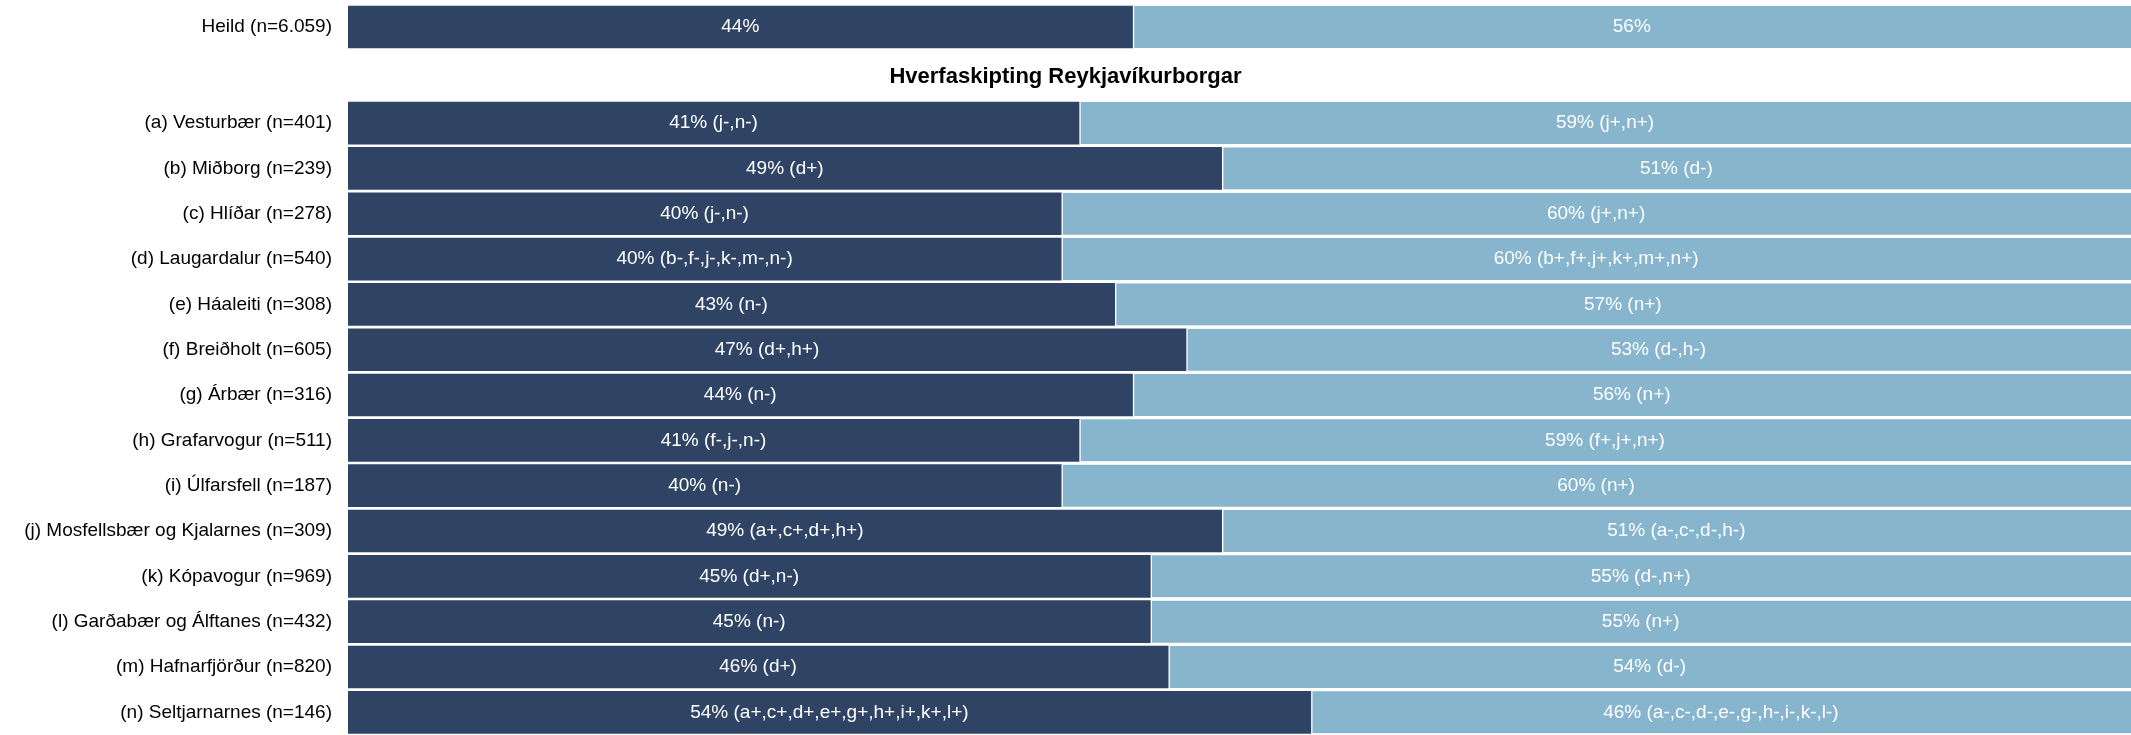 This screenshot has width=2131, height=735. I want to click on data-label: 60% (j+,n+), so click(1596, 212).